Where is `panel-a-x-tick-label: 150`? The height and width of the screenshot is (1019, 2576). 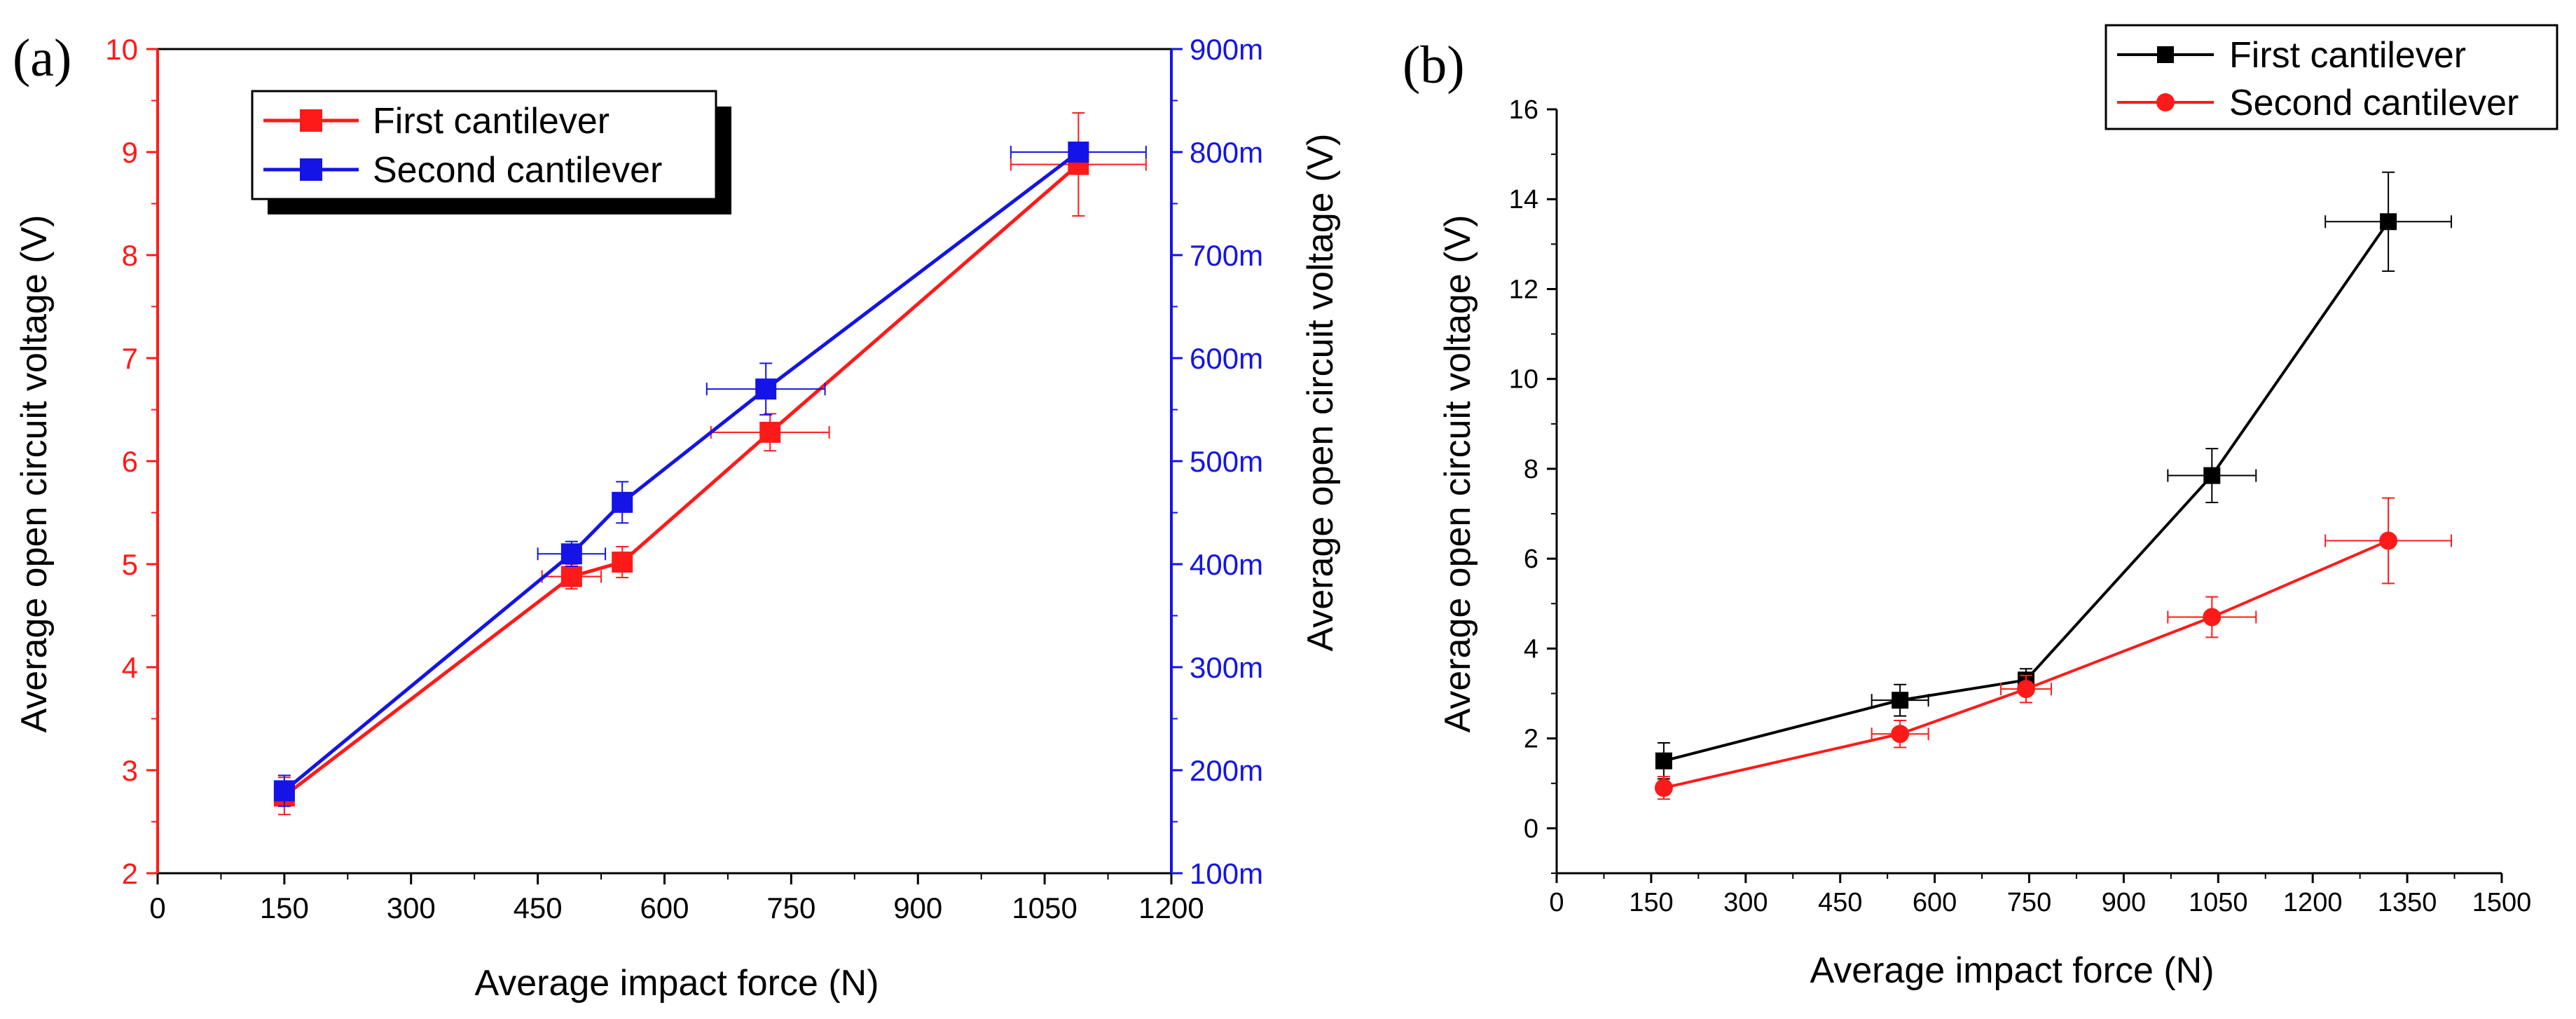
panel-a-x-tick-label: 150 is located at coordinates (284, 907).